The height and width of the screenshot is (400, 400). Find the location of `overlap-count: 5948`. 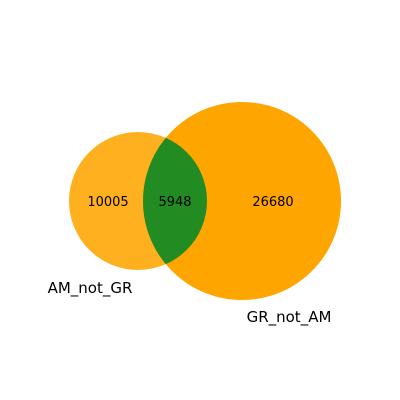

overlap-count: 5948 is located at coordinates (174, 202).